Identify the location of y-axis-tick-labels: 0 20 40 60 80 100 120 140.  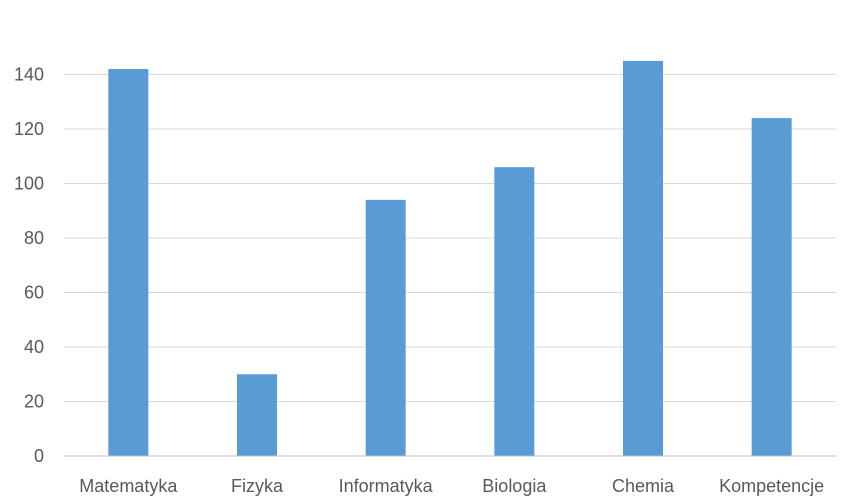
(29, 266).